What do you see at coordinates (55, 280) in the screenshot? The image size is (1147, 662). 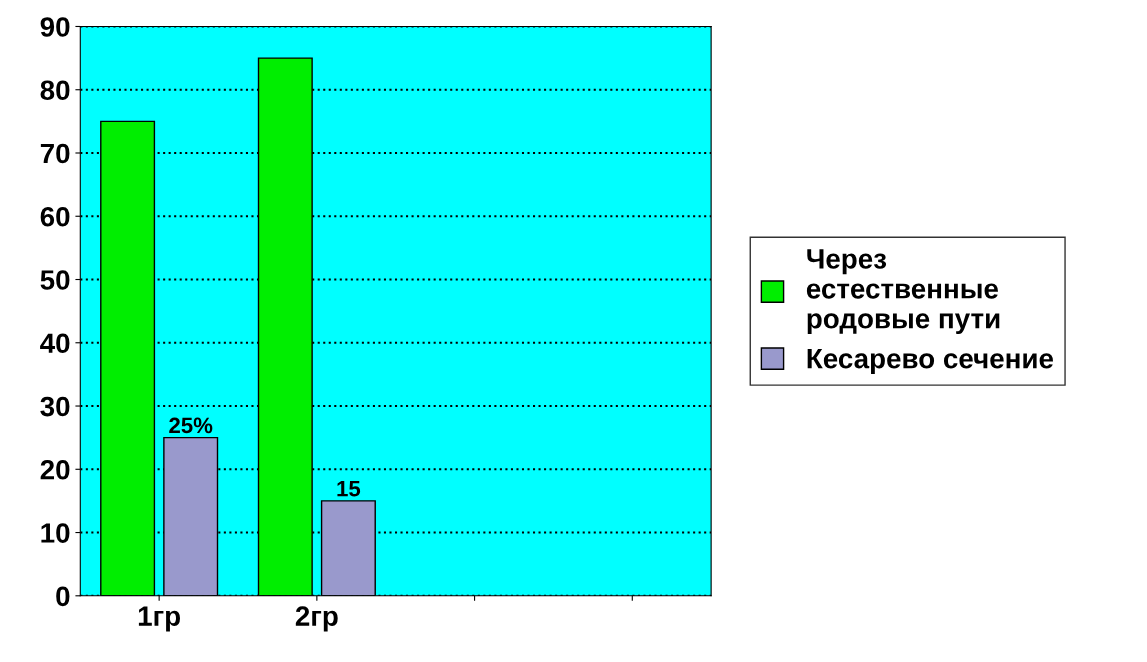 I see `y-tick-label: 50` at bounding box center [55, 280].